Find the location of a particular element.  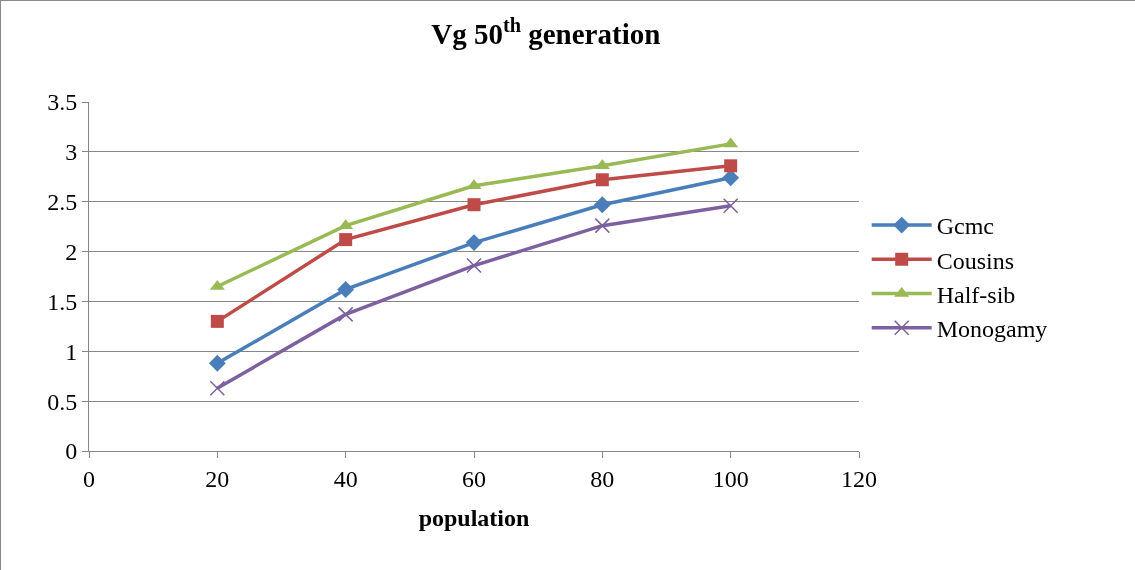

y-tick-label: 1.5 is located at coordinates (62, 301).